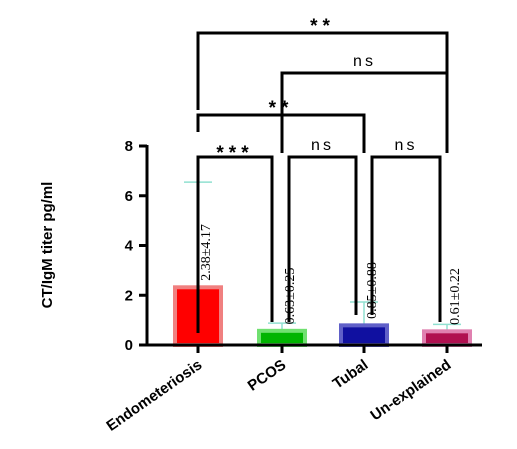 This screenshot has width=517, height=449. What do you see at coordinates (47, 245) in the screenshot?
I see `y-axis-title: CT/IgM titer pg/ml` at bounding box center [47, 245].